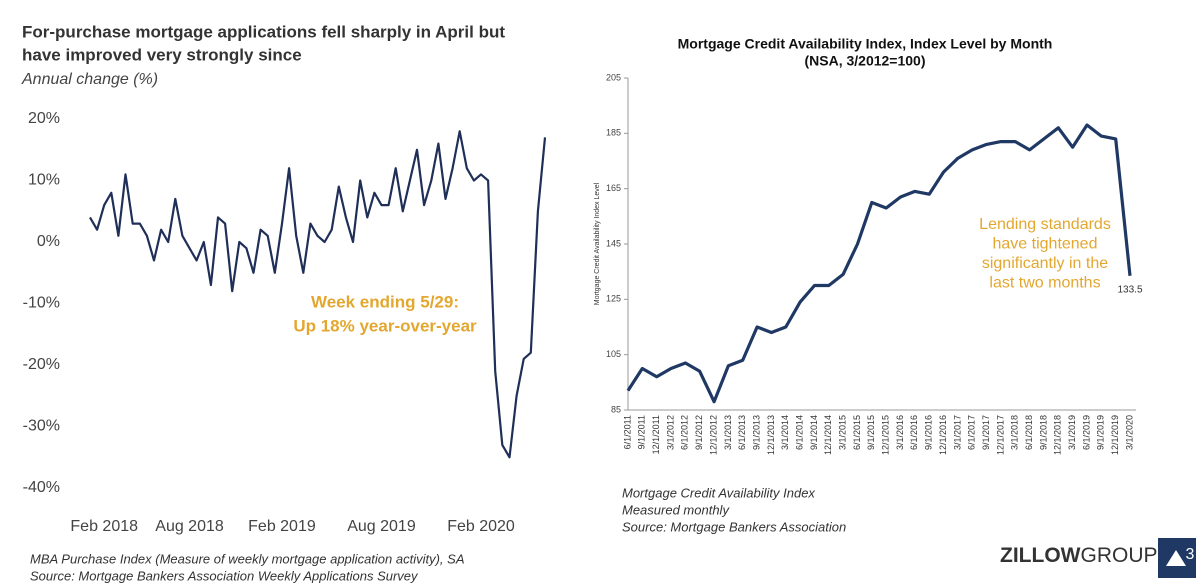 Image resolution: width=1200 pixels, height=587 pixels. Describe the element at coordinates (1040, 555) in the screenshot. I see `brand-main: ZILLOW` at that location.